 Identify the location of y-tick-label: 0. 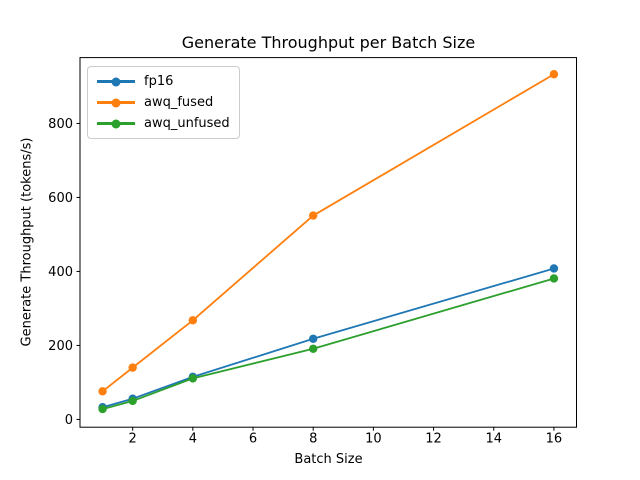
(69, 420).